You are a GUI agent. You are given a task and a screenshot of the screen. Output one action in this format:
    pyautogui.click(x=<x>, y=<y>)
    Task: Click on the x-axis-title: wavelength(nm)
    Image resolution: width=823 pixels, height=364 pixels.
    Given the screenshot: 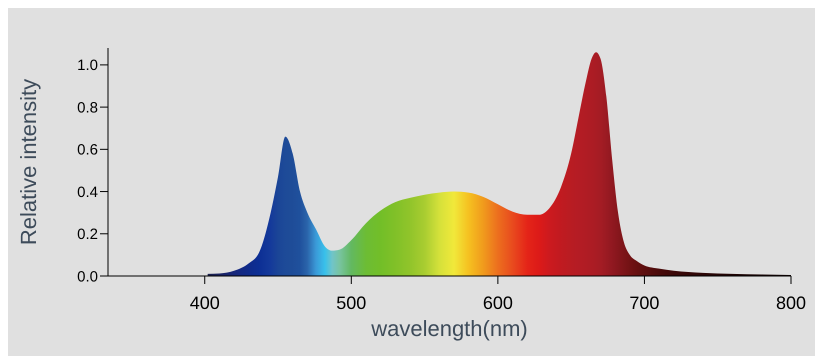 What is the action you would take?
    pyautogui.click(x=449, y=328)
    